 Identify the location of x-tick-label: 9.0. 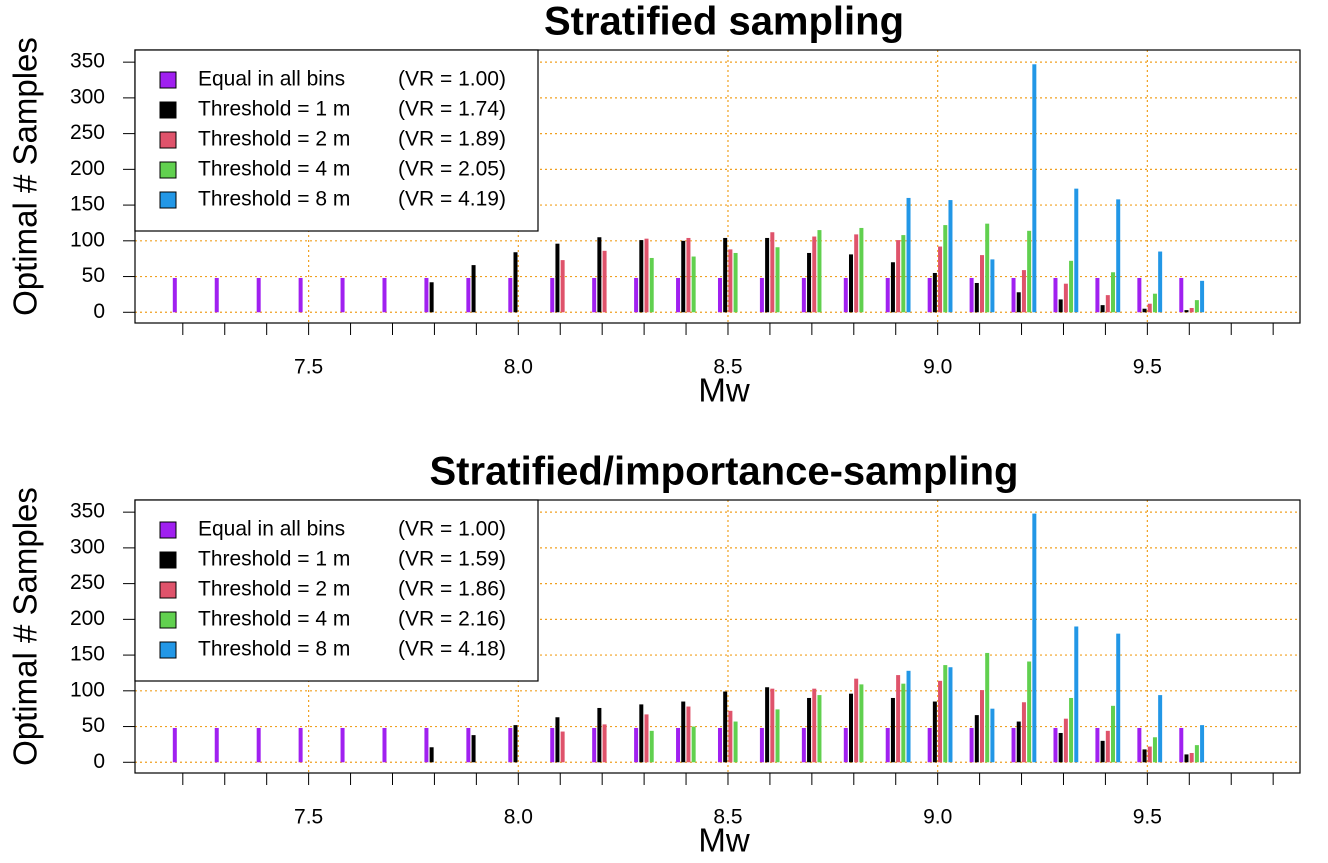
(937, 367).